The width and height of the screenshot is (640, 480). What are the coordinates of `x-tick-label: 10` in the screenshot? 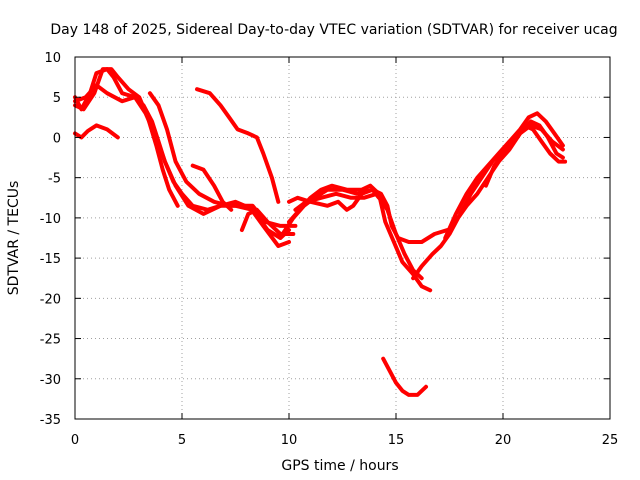 It's located at (289, 440).